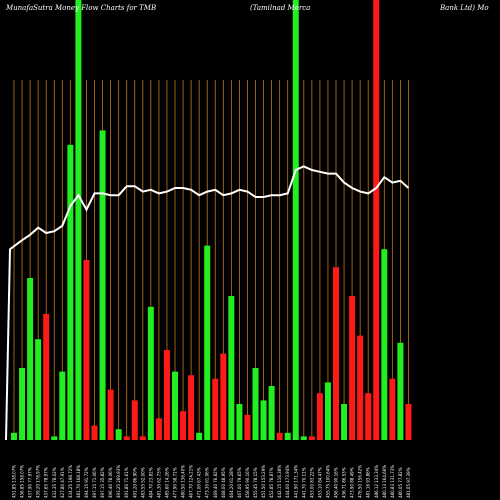 The image size is (500, 500). Describe the element at coordinates (102, 482) in the screenshot. I see `tick-label: 497.15 35.82%` at that location.